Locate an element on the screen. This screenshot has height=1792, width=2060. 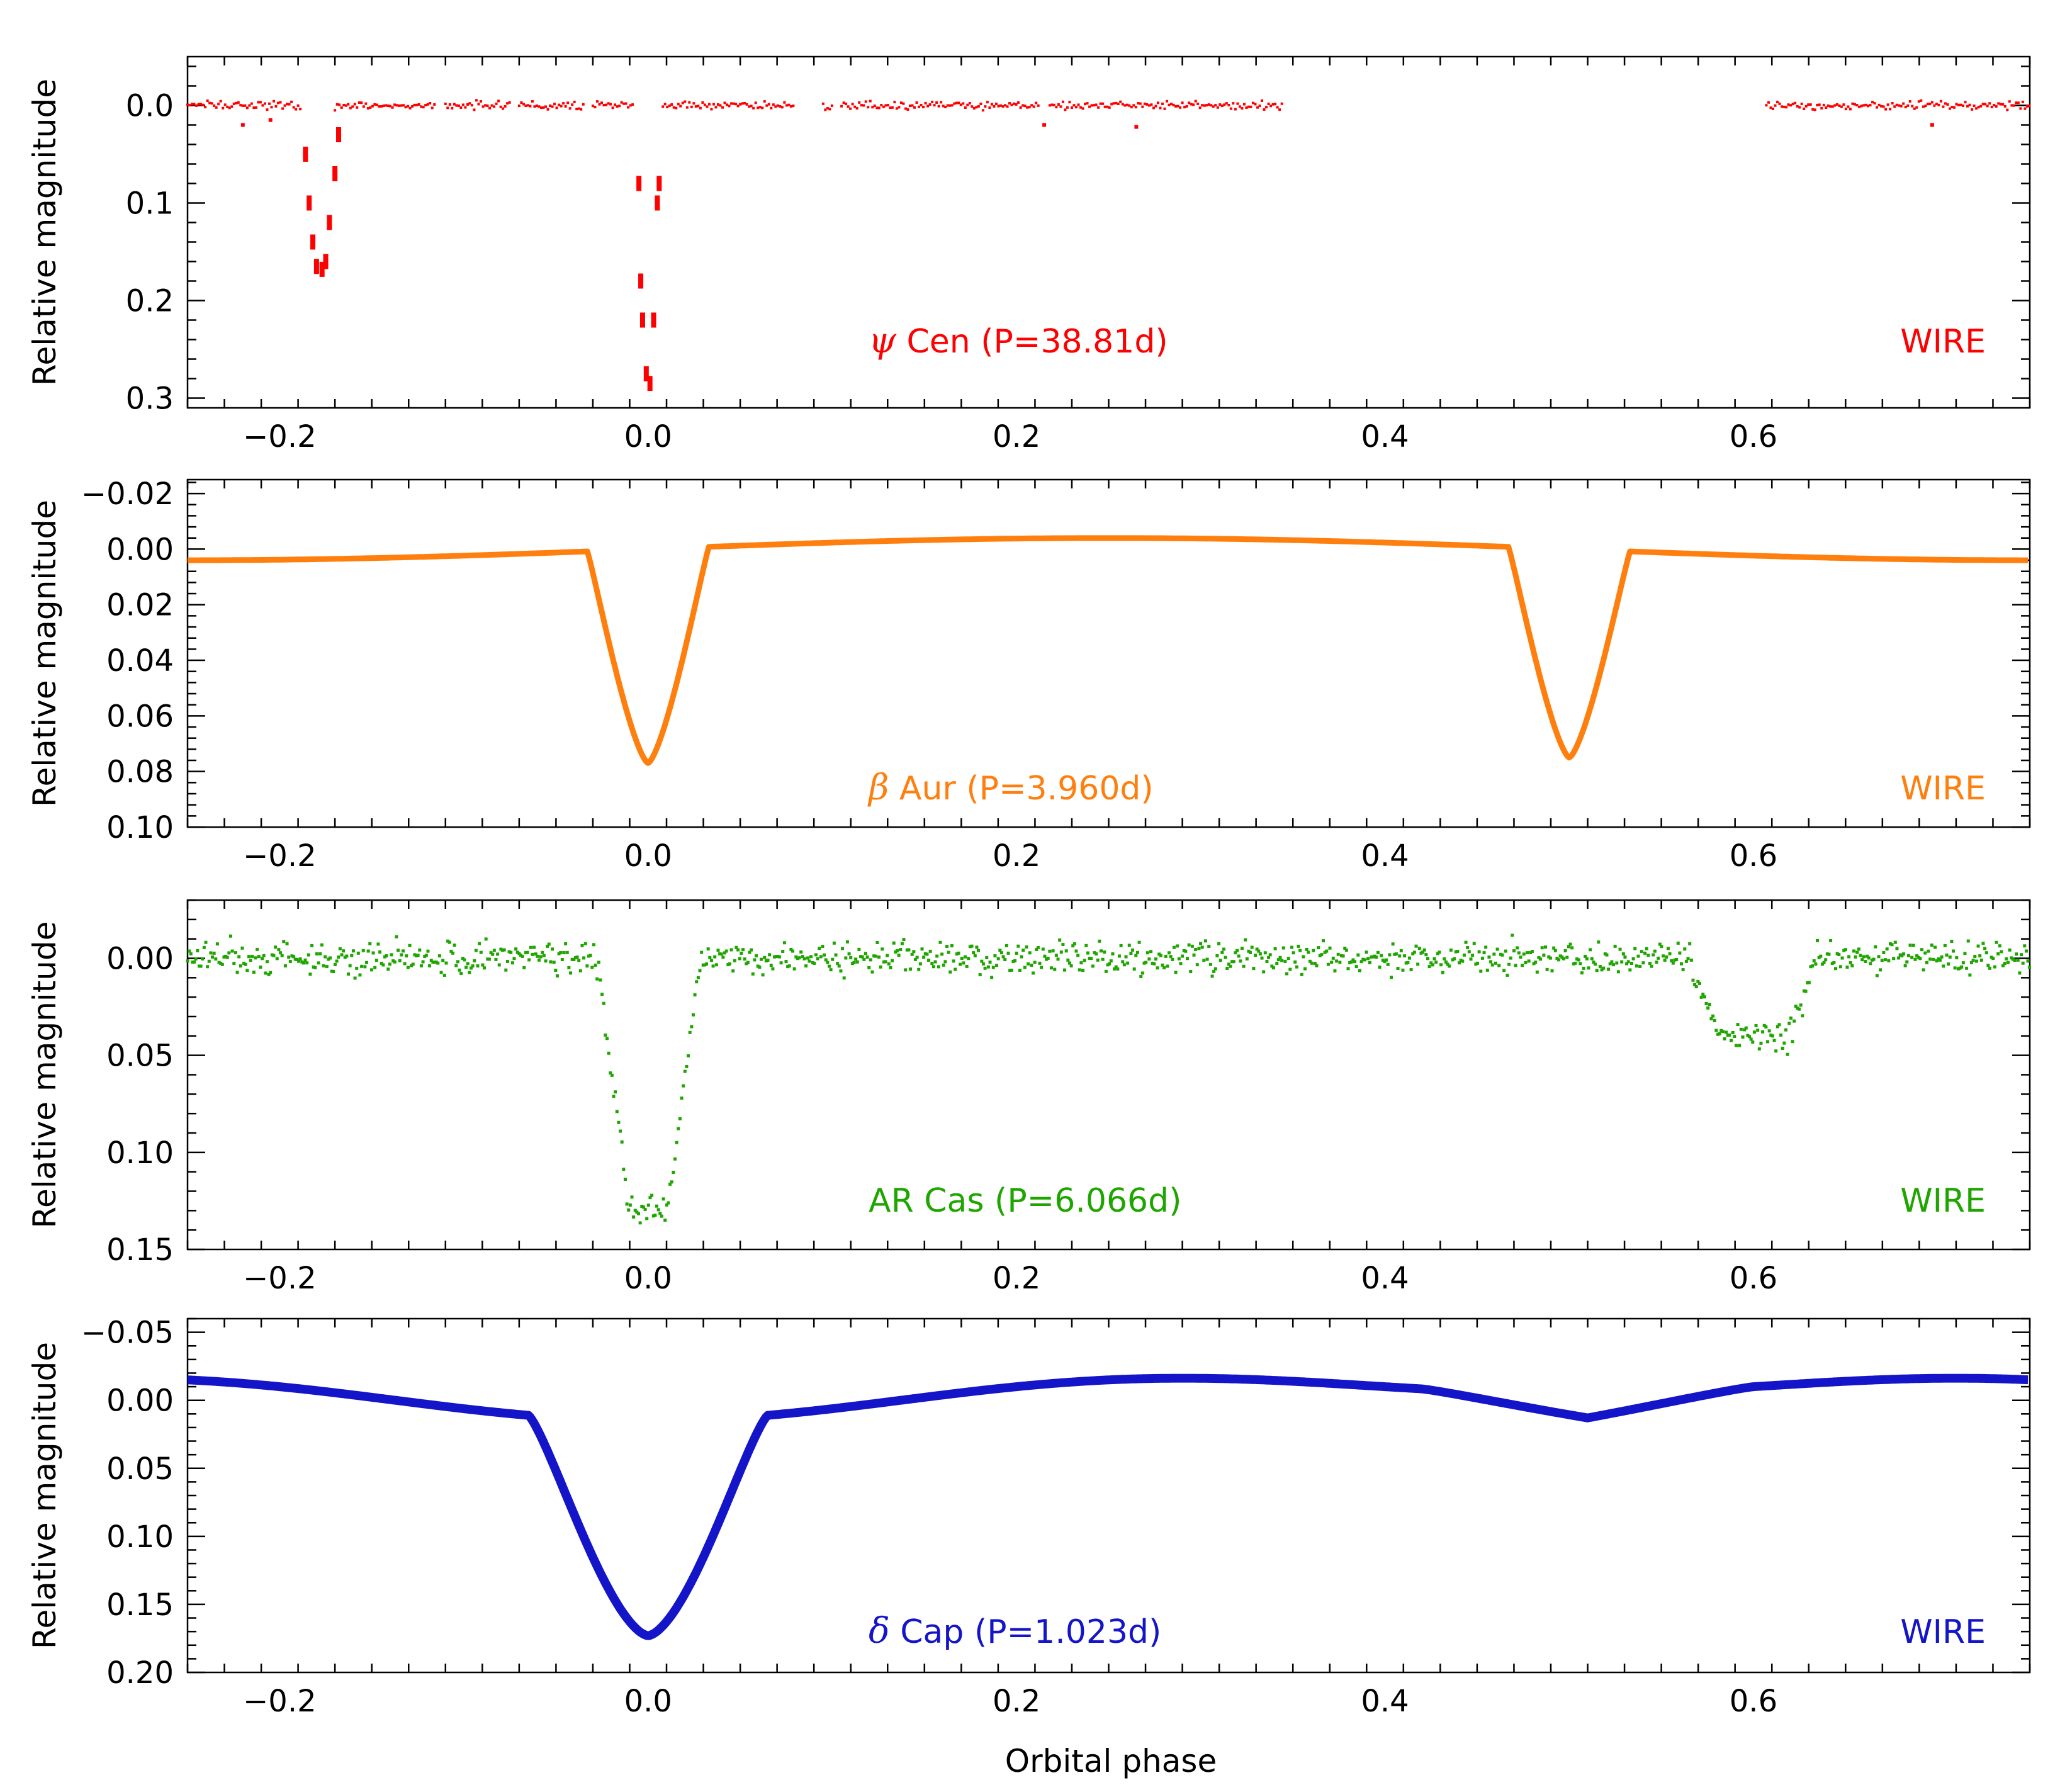
star-symbol: β is located at coordinates (878, 787).